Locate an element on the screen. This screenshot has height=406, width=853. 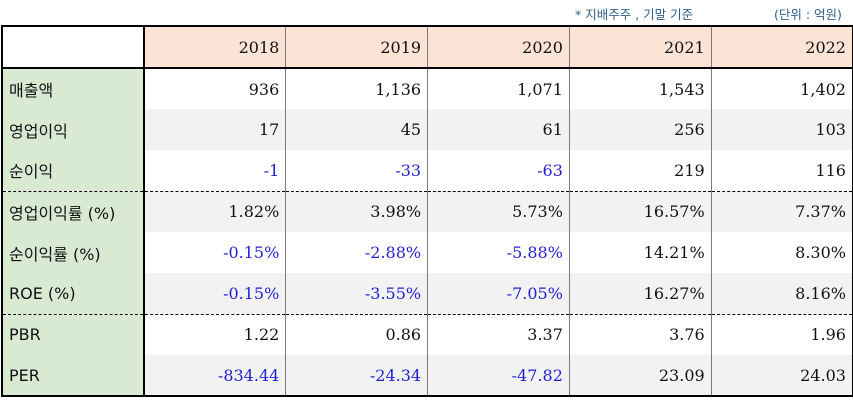
year-header: 2021 is located at coordinates (640, 47).